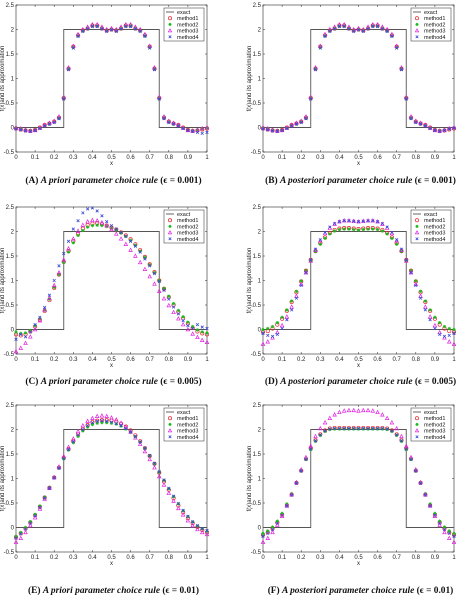  Describe the element at coordinates (257, 504) in the screenshot. I see `y-tick-label: 0.5` at that location.